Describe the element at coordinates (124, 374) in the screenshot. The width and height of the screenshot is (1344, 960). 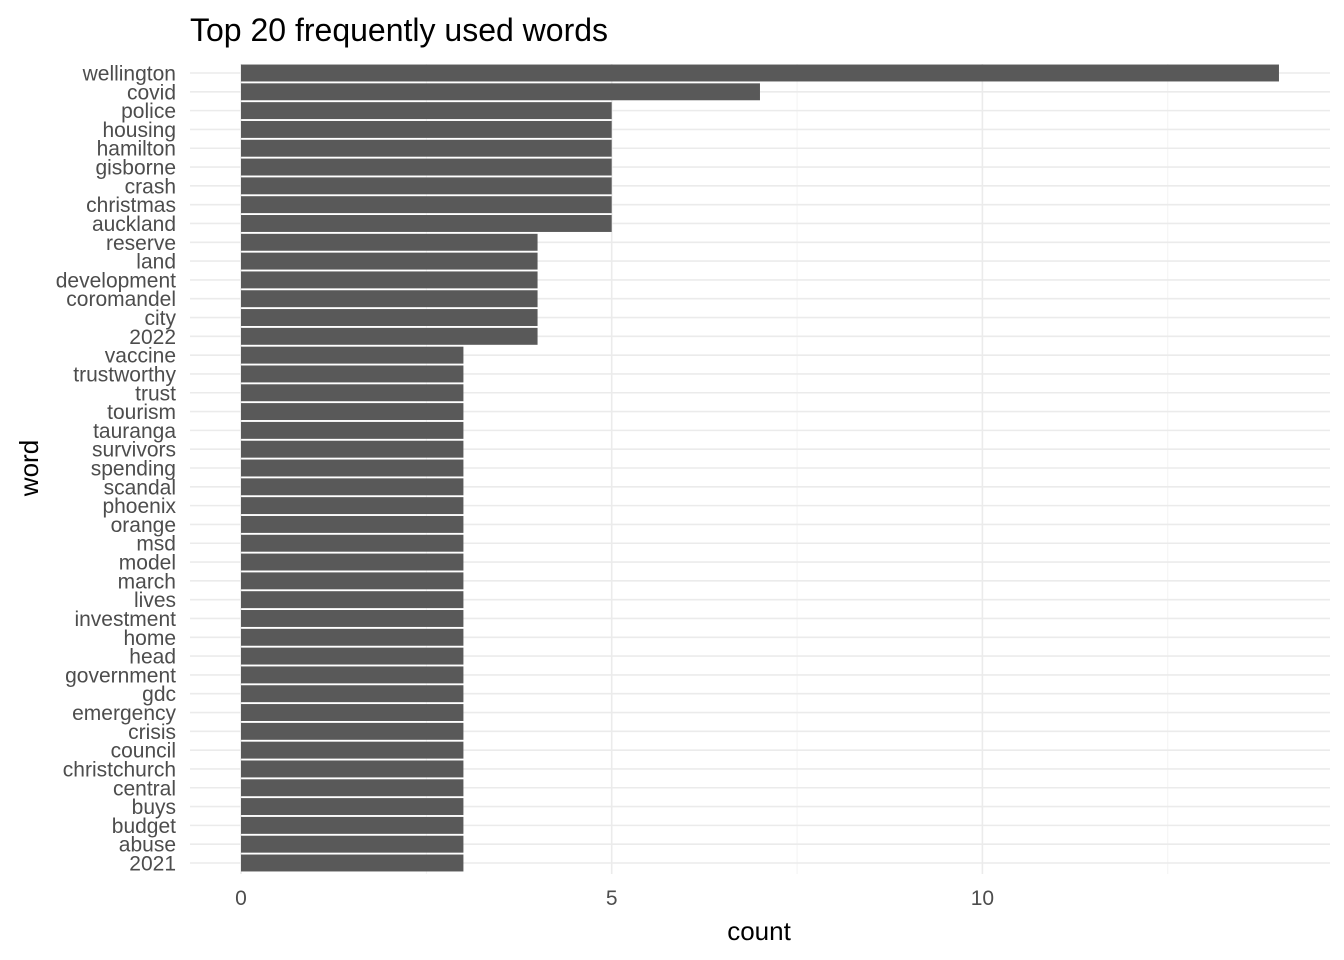
I see `y-tick-label: trustworthy` at that location.